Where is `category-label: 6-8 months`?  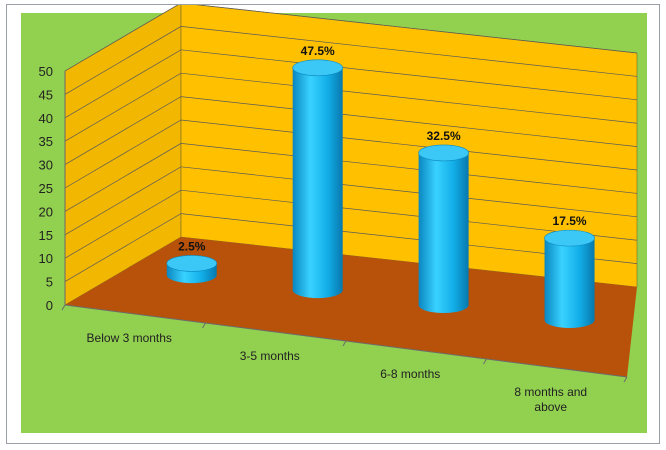
category-label: 6-8 months is located at coordinates (410, 374).